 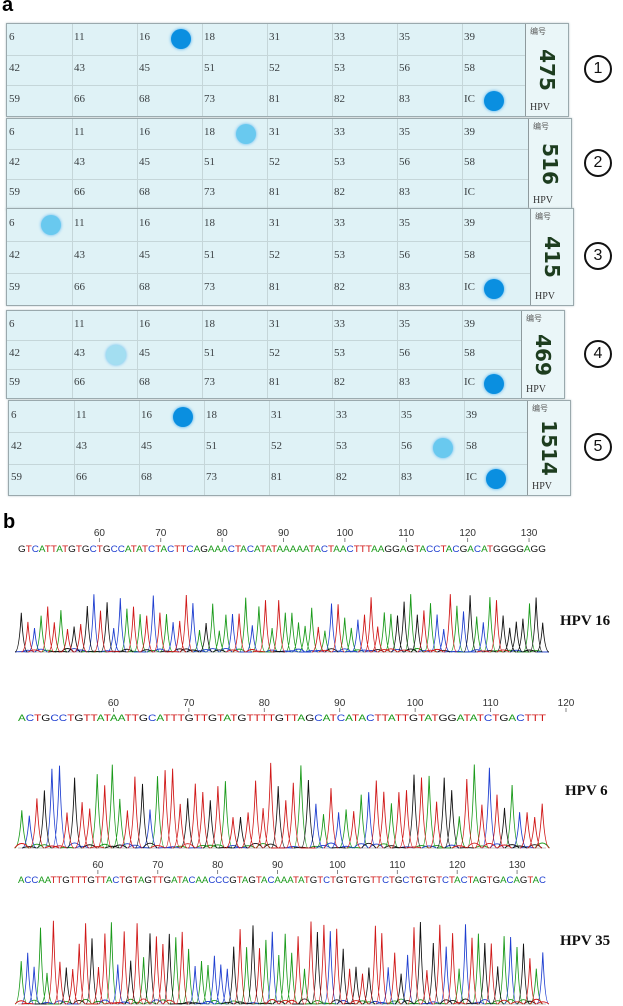 What do you see at coordinates (541, 126) in the screenshot?
I see `id-field-label: 编号` at bounding box center [541, 126].